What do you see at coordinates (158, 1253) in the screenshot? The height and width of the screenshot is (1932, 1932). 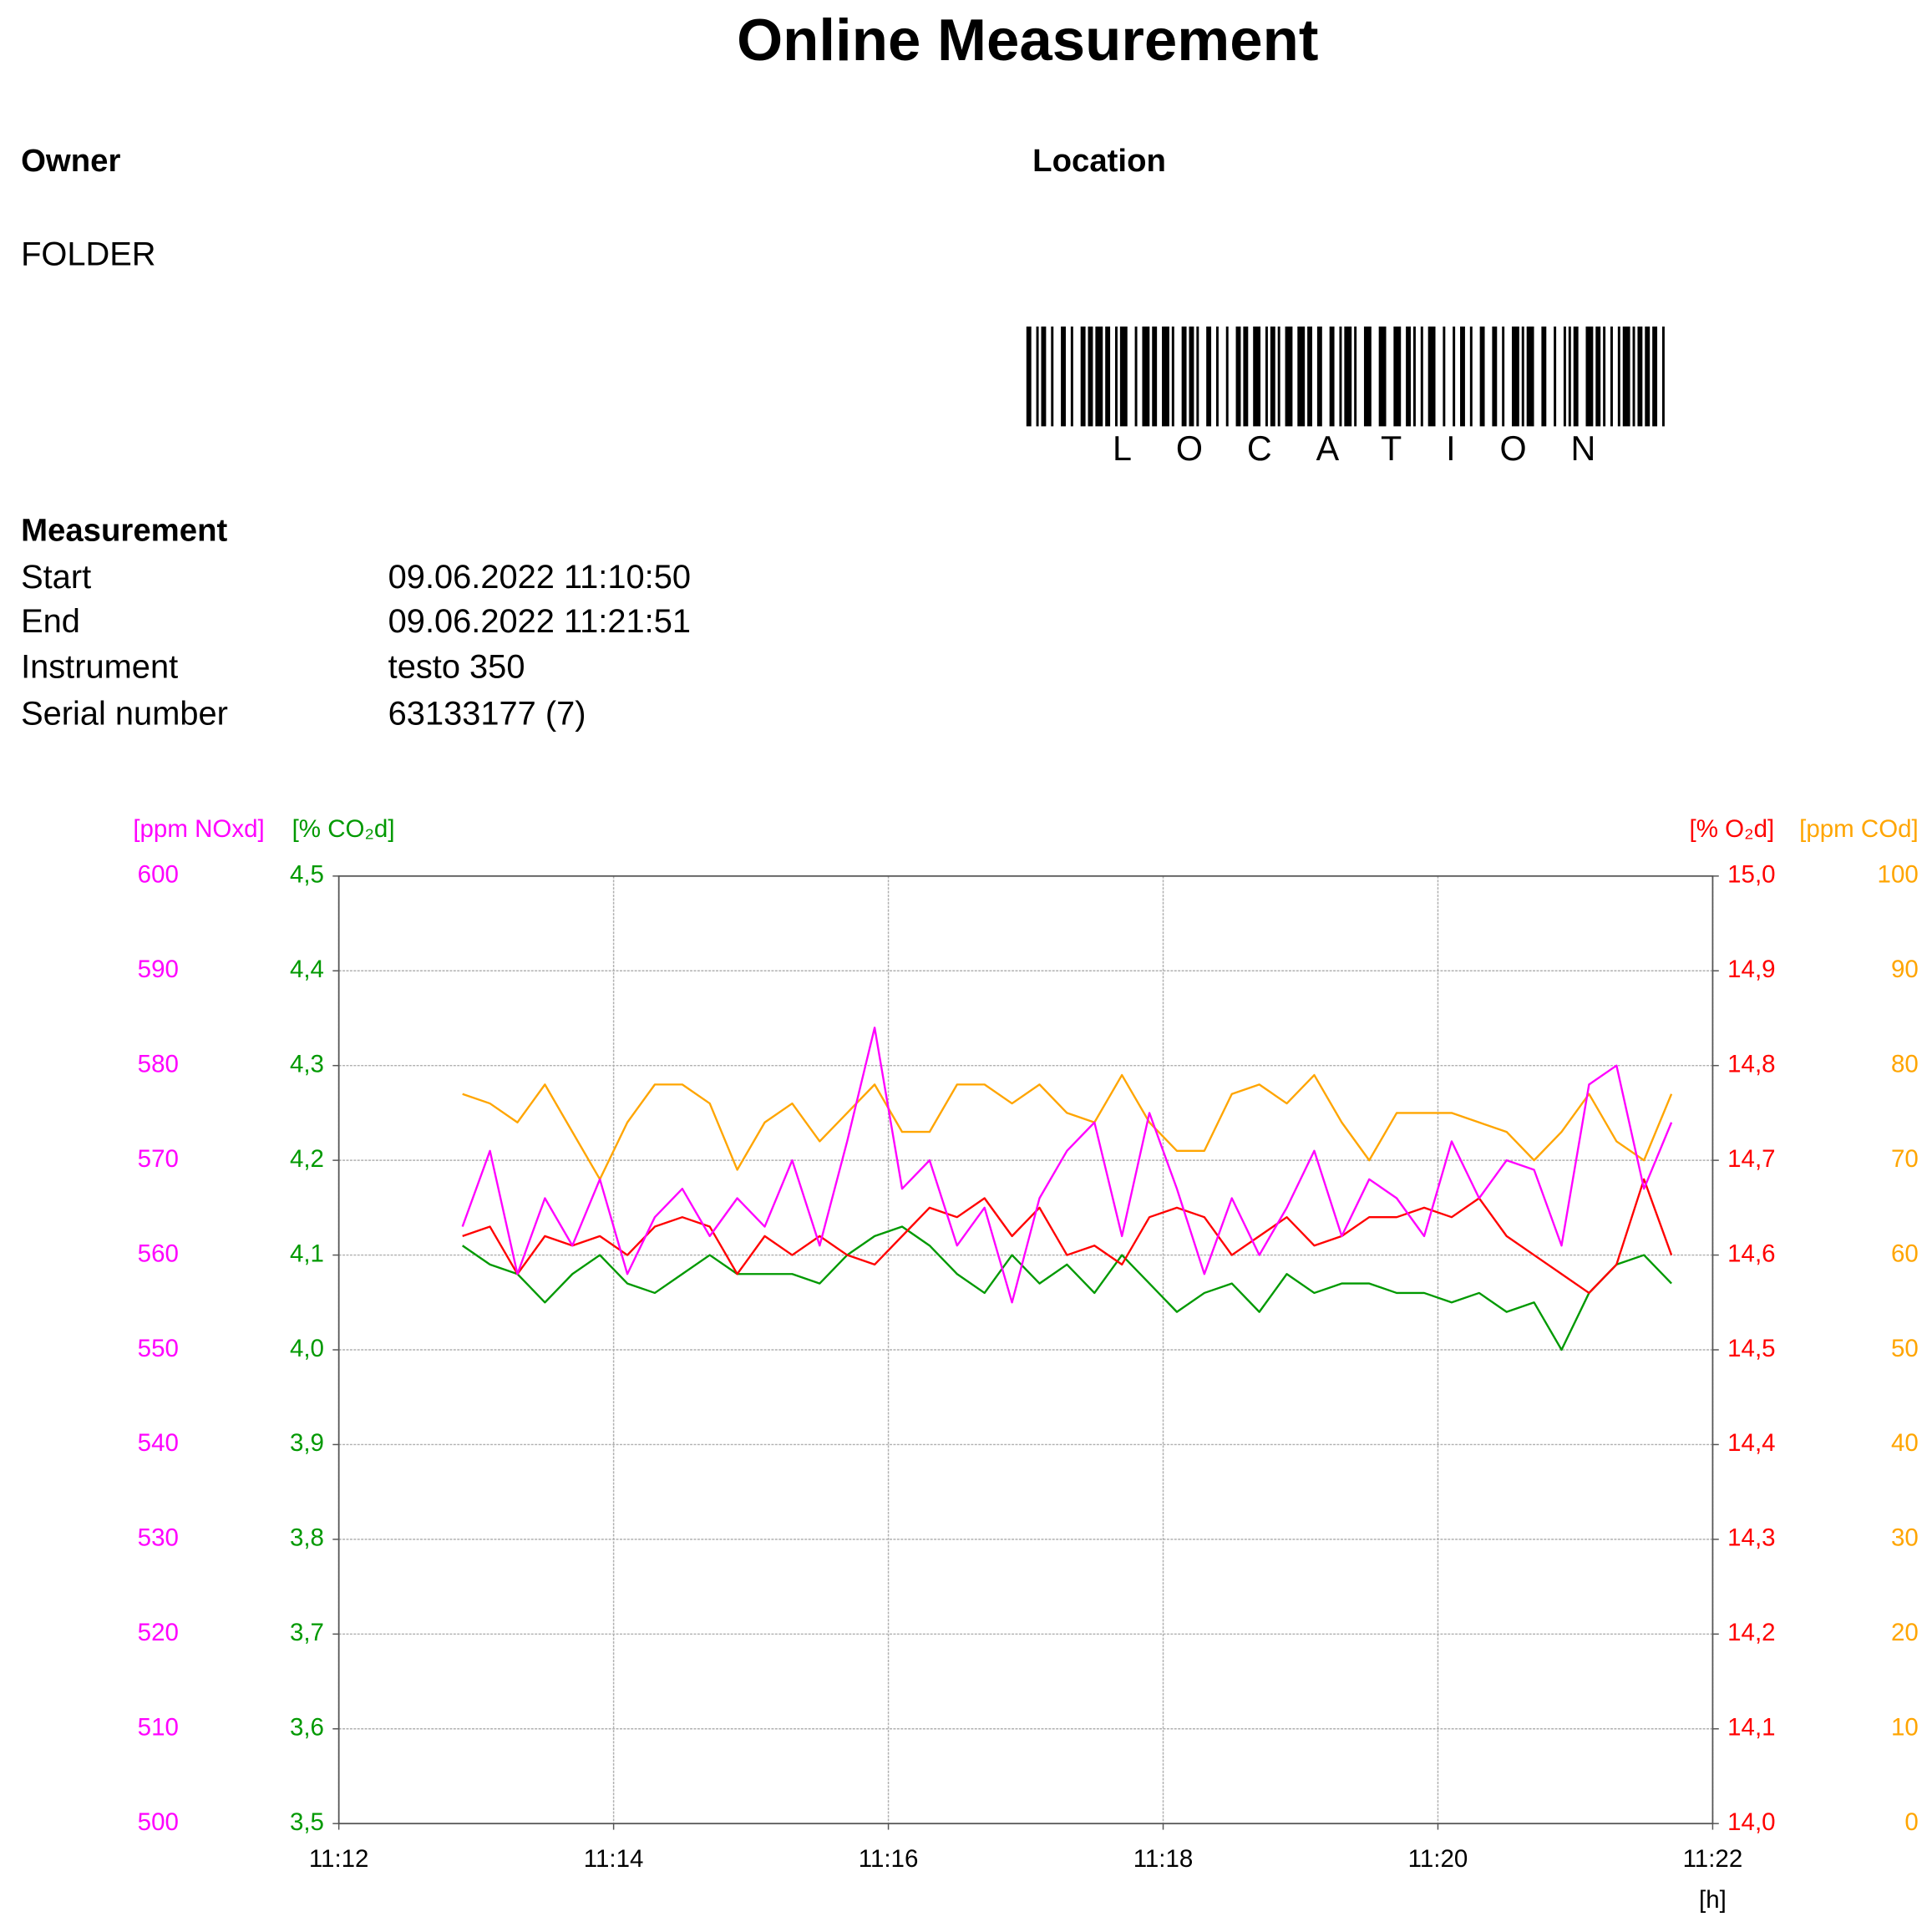 I see `y-tick-label: 560` at bounding box center [158, 1253].